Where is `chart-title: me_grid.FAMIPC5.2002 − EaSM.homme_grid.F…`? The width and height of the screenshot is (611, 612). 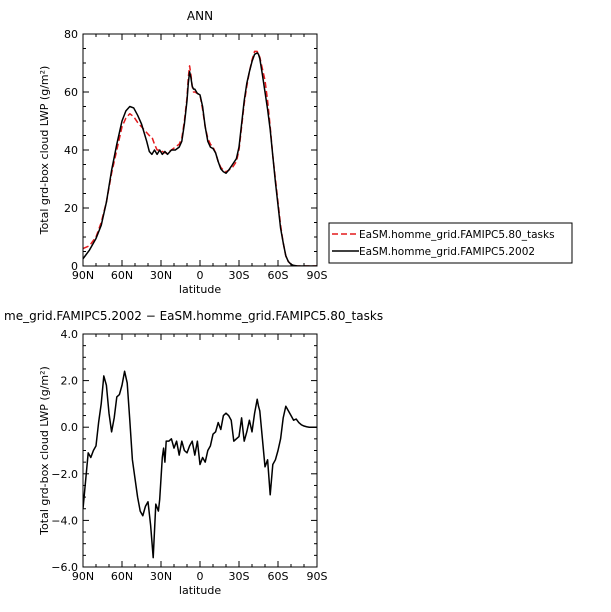
chart-title: me_grid.FAMIPC5.2002 − EaSM.homme_grid.F… is located at coordinates (193, 316).